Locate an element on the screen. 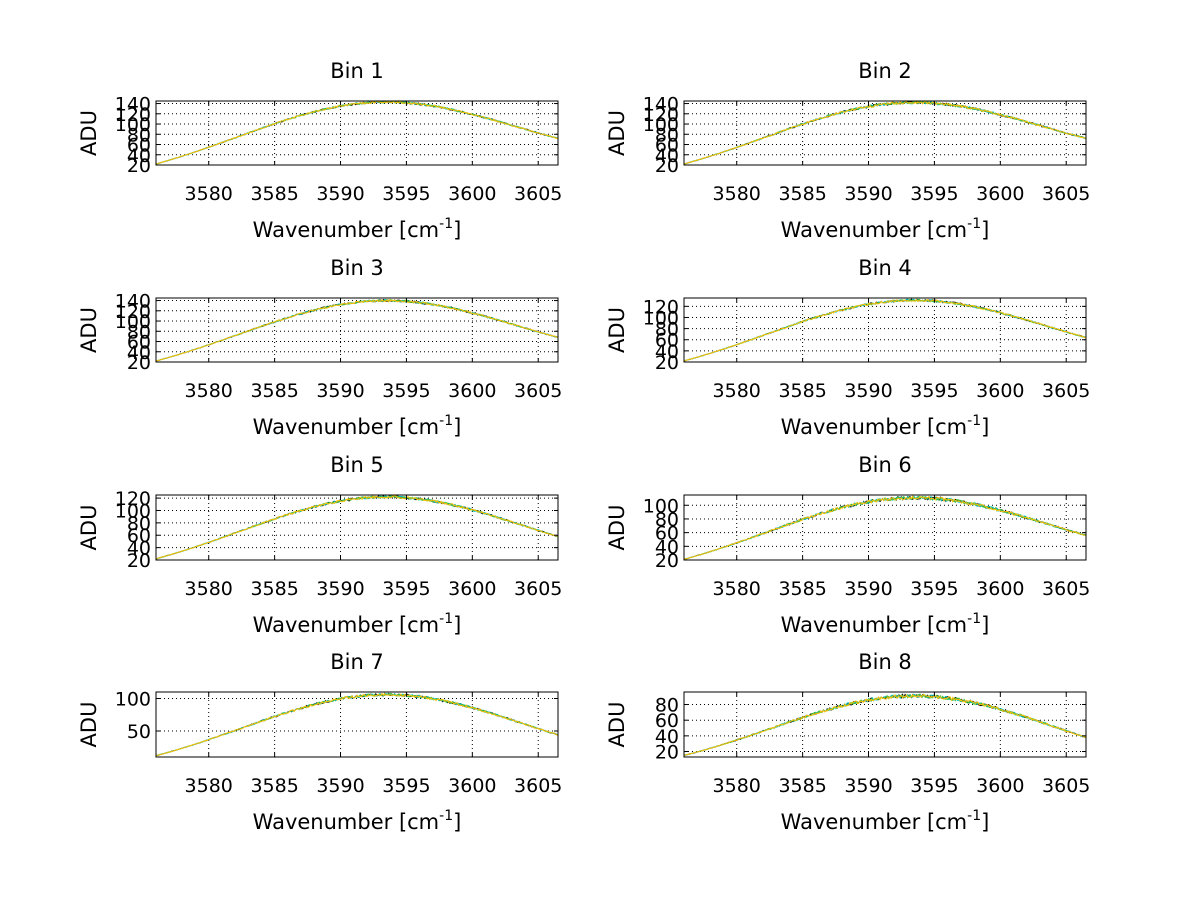 The width and height of the screenshot is (1200, 901). subplot-title: Bin 5 is located at coordinates (357, 465).